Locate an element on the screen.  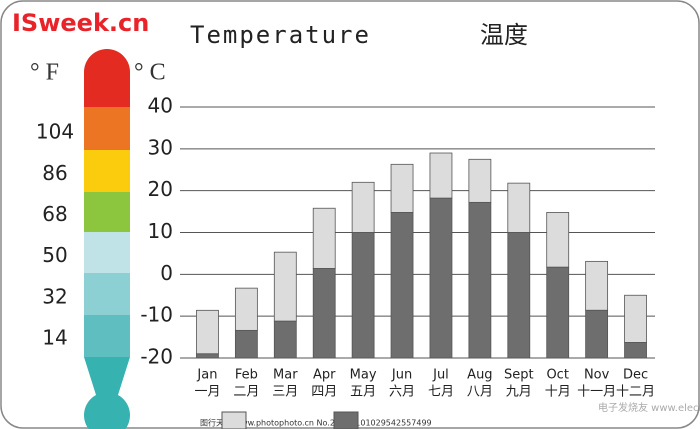
x-tick-label: Nov is located at coordinates (597, 375).